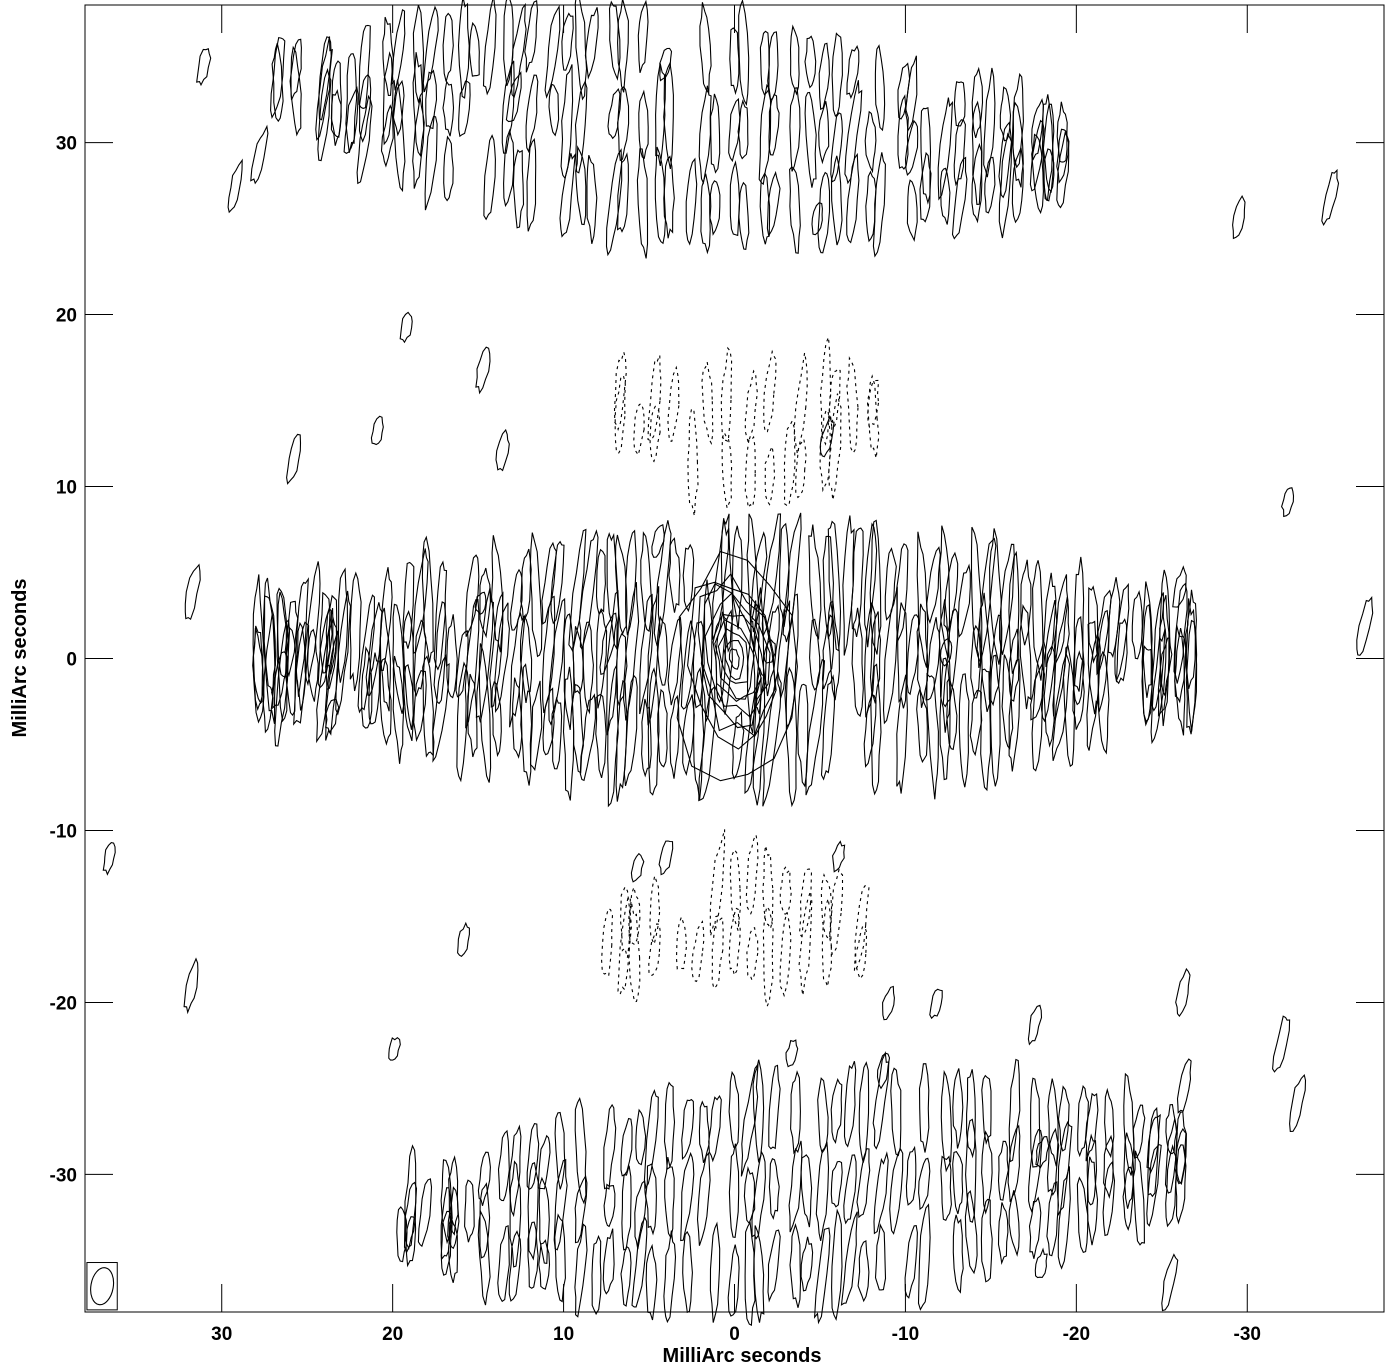 This screenshot has width=1385, height=1368. Describe the element at coordinates (63, 1175) in the screenshot. I see `y-tick-label: -30` at that location.